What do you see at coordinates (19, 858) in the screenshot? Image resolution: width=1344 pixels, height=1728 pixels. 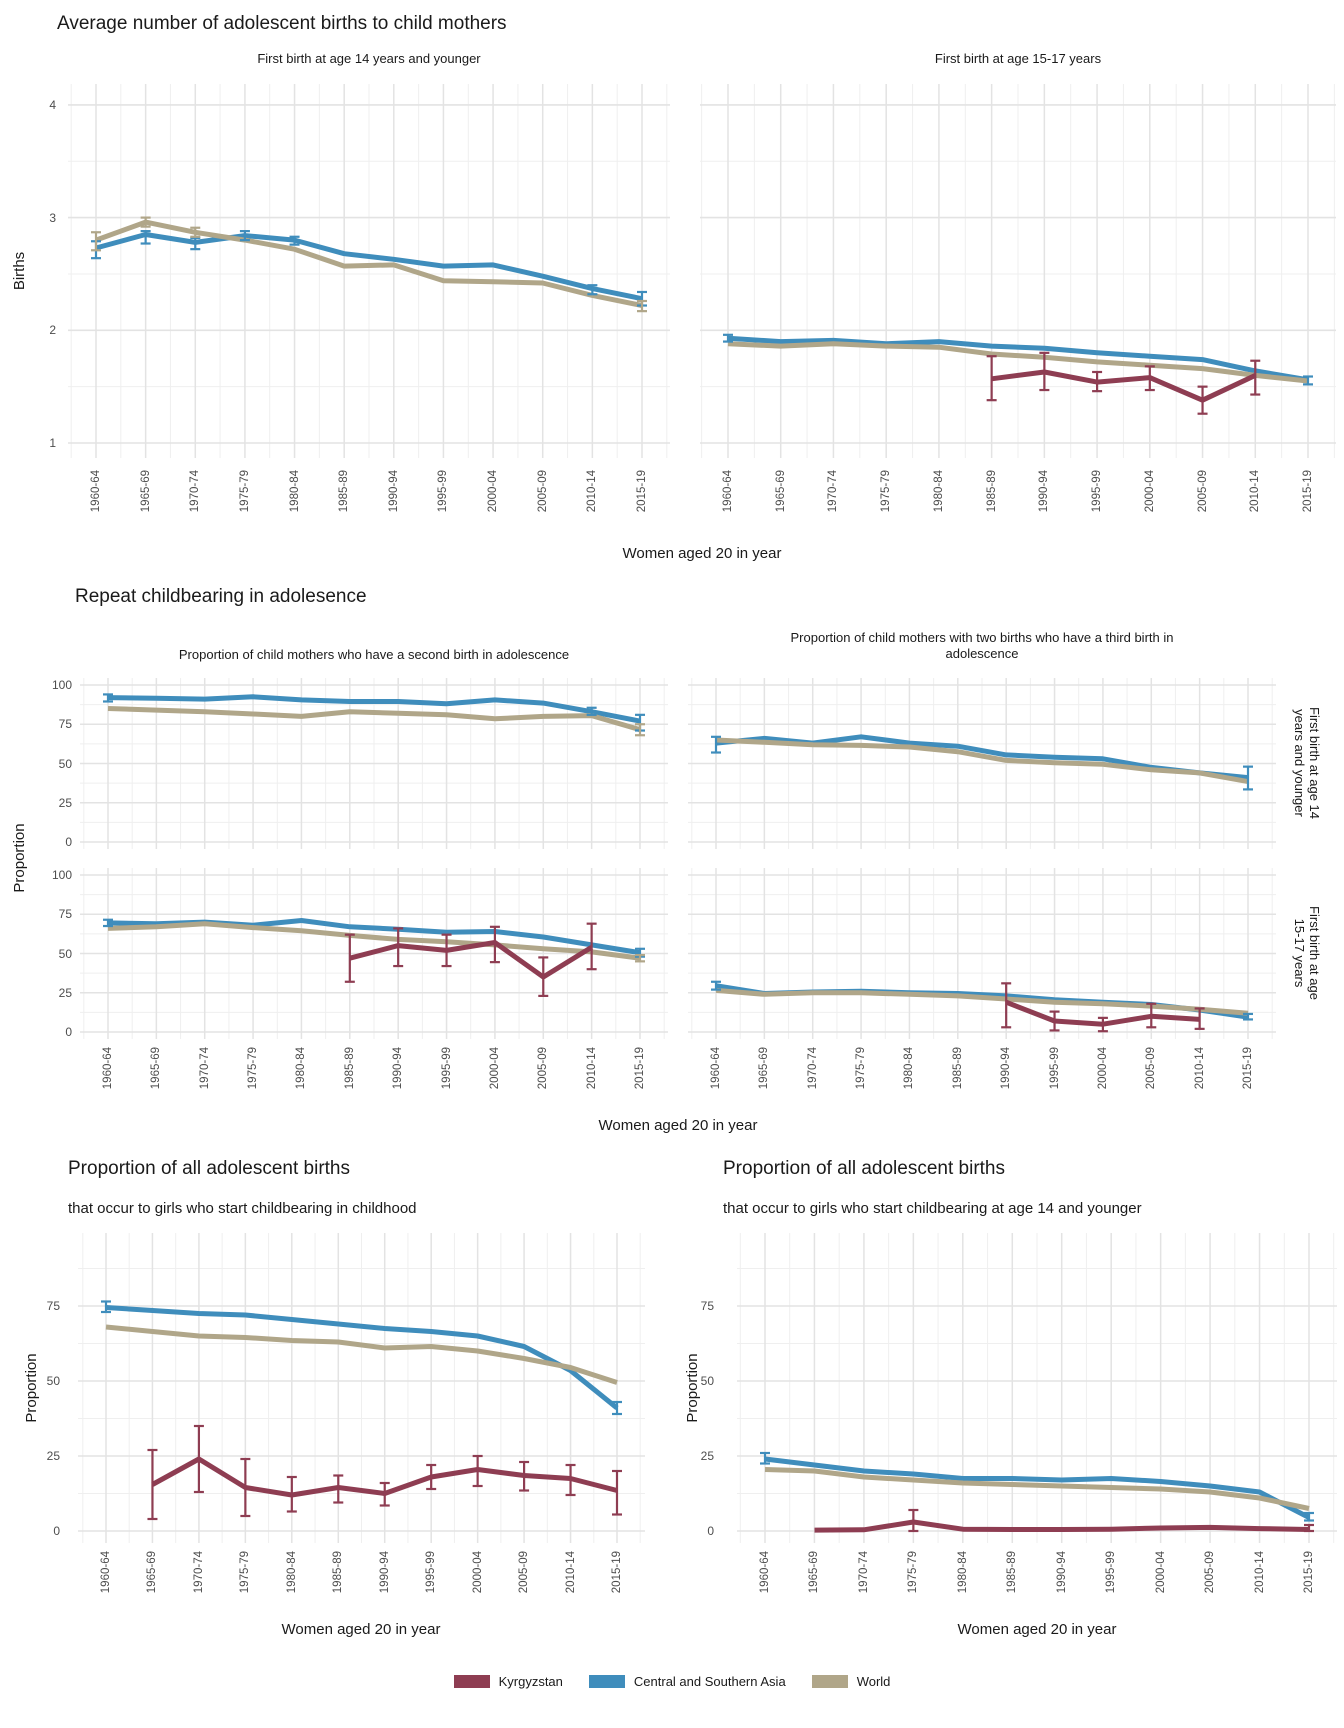 I see `y-axis-title-proportion-mid: Proportion` at bounding box center [19, 858].